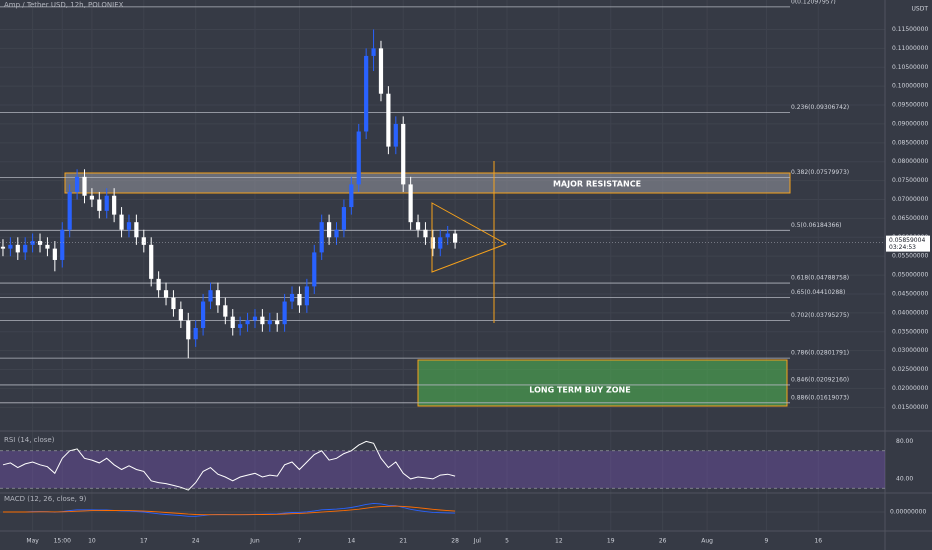 The image size is (932, 550). I want to click on countdown: 03:24:53, so click(902, 247).